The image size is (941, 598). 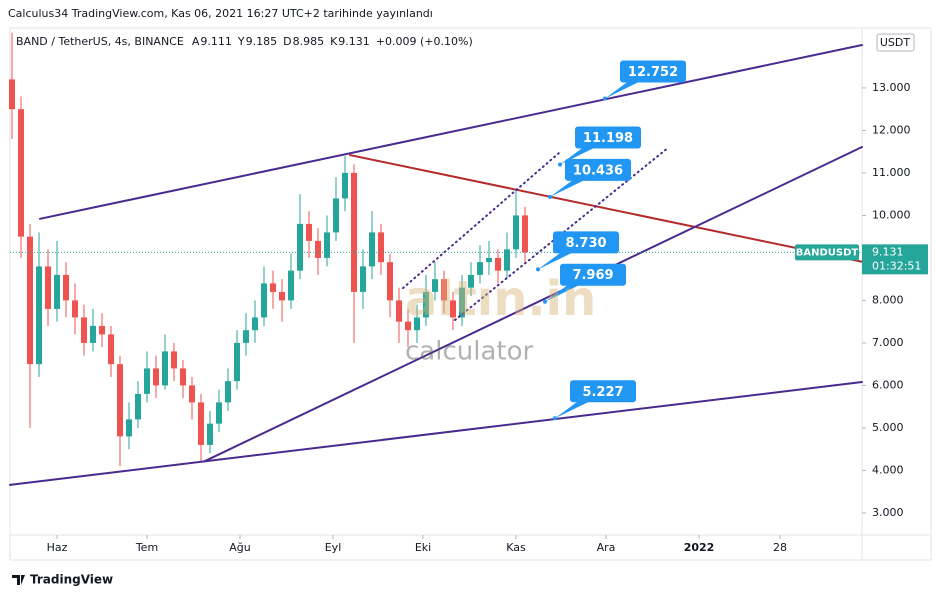 What do you see at coordinates (891, 172) in the screenshot?
I see `y-tick-label: 11.000` at bounding box center [891, 172].